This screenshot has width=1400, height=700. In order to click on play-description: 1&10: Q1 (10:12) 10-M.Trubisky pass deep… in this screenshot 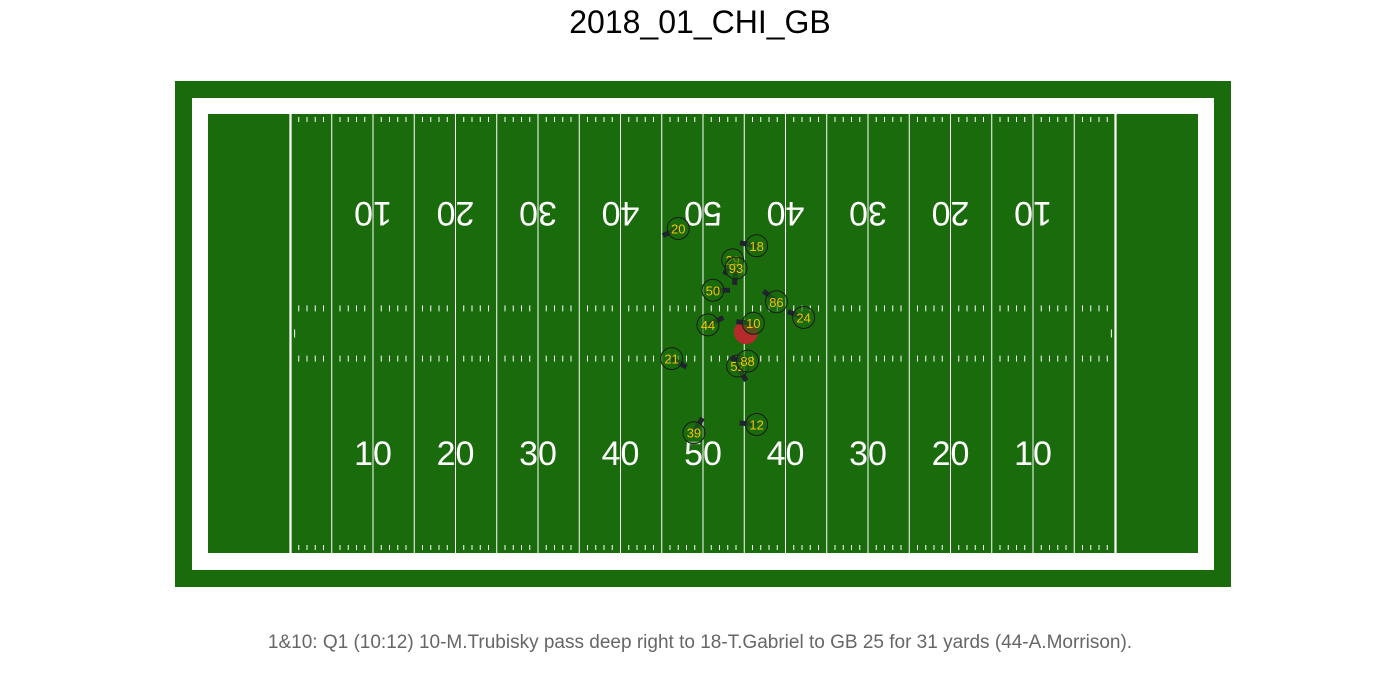, I will do `click(700, 642)`.